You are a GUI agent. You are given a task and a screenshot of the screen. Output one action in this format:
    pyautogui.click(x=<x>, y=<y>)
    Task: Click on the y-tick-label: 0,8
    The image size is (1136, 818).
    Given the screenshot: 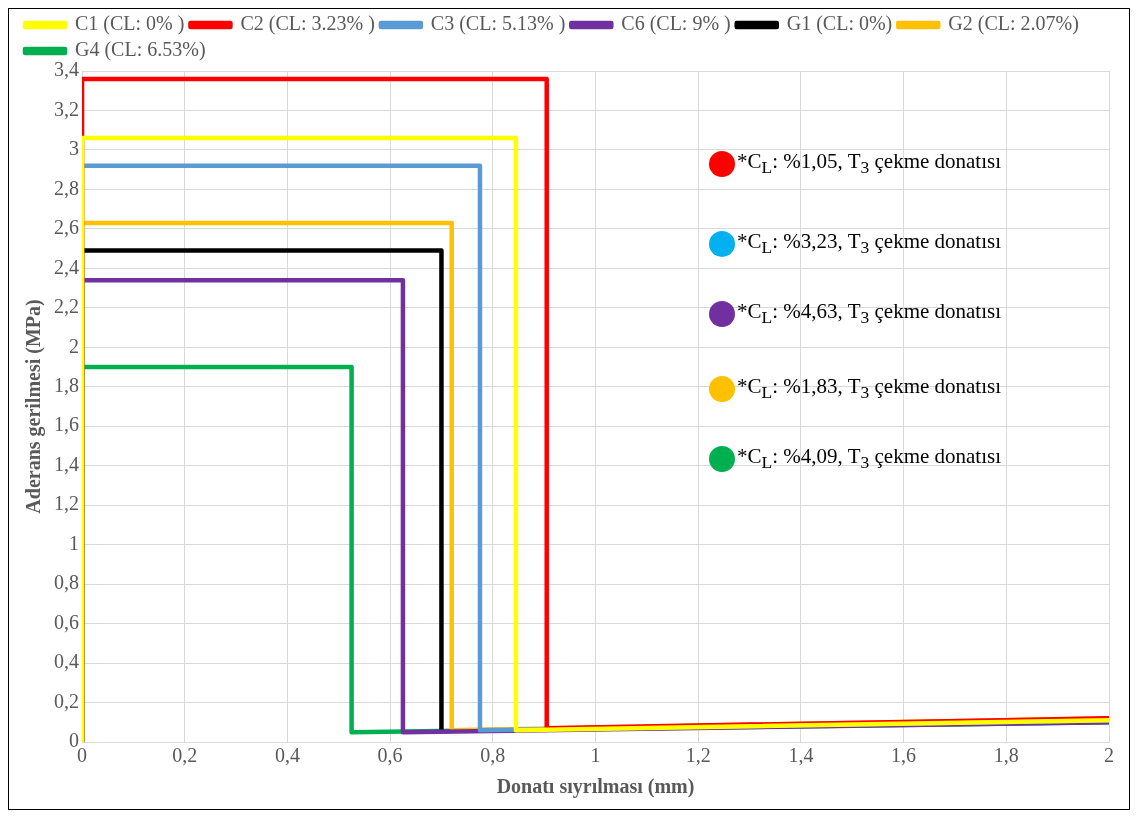 What is the action you would take?
    pyautogui.click(x=66, y=582)
    